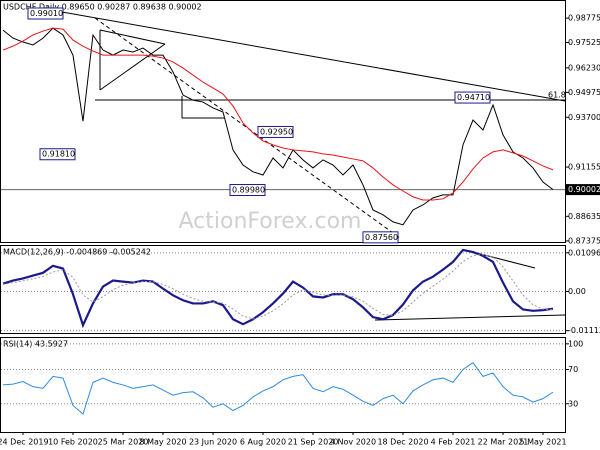  I want to click on x-tick-label: 5 May 2021, so click(542, 442).